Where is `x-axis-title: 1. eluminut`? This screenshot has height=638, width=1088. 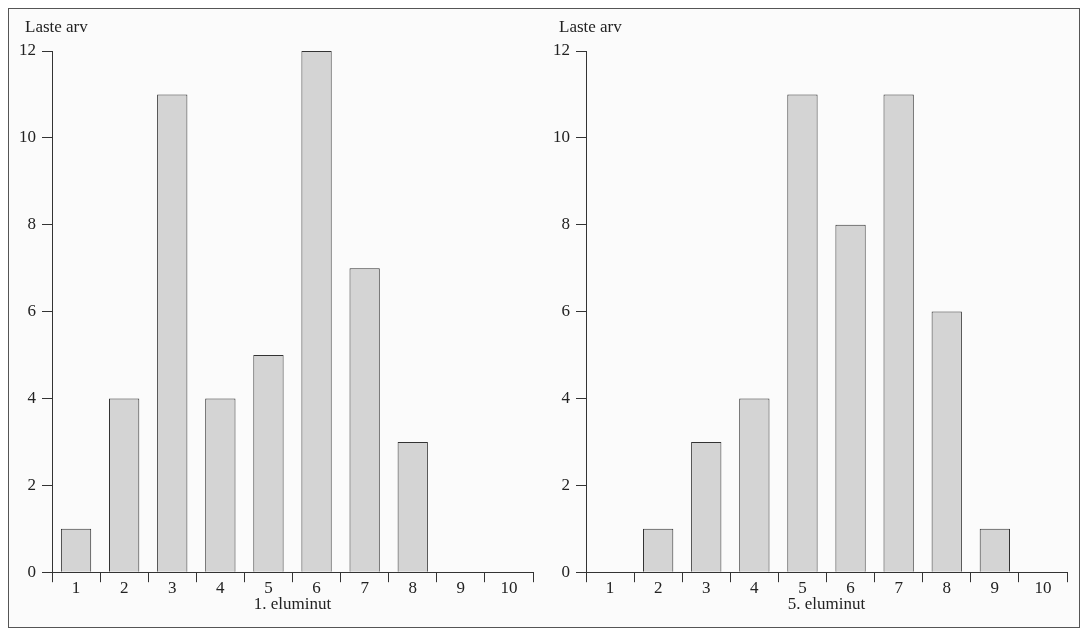
x-axis-title: 1. eluminut is located at coordinates (292, 604).